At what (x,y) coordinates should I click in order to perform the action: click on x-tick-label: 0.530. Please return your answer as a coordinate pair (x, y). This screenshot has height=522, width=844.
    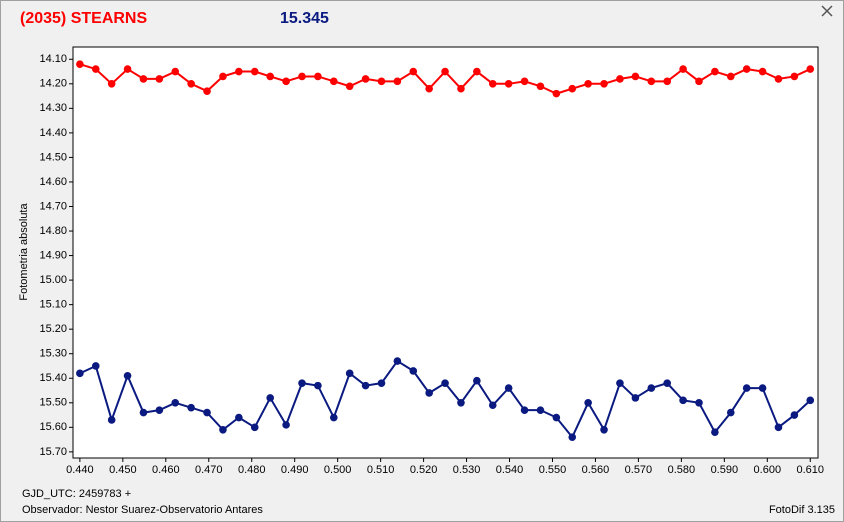
    Looking at the image, I should click on (467, 470).